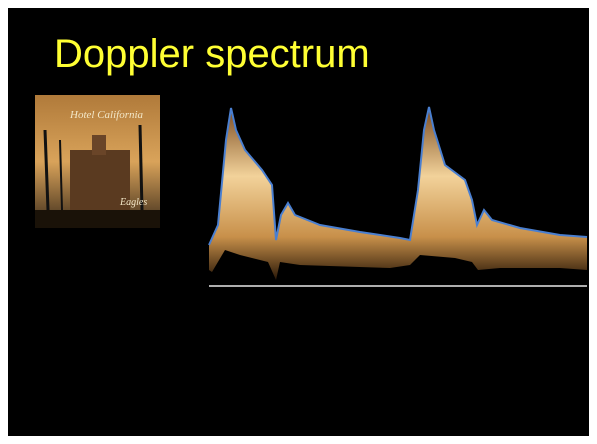 This screenshot has height=444, width=597. What do you see at coordinates (133, 202) in the screenshot?
I see `album-artist: Eagles` at bounding box center [133, 202].